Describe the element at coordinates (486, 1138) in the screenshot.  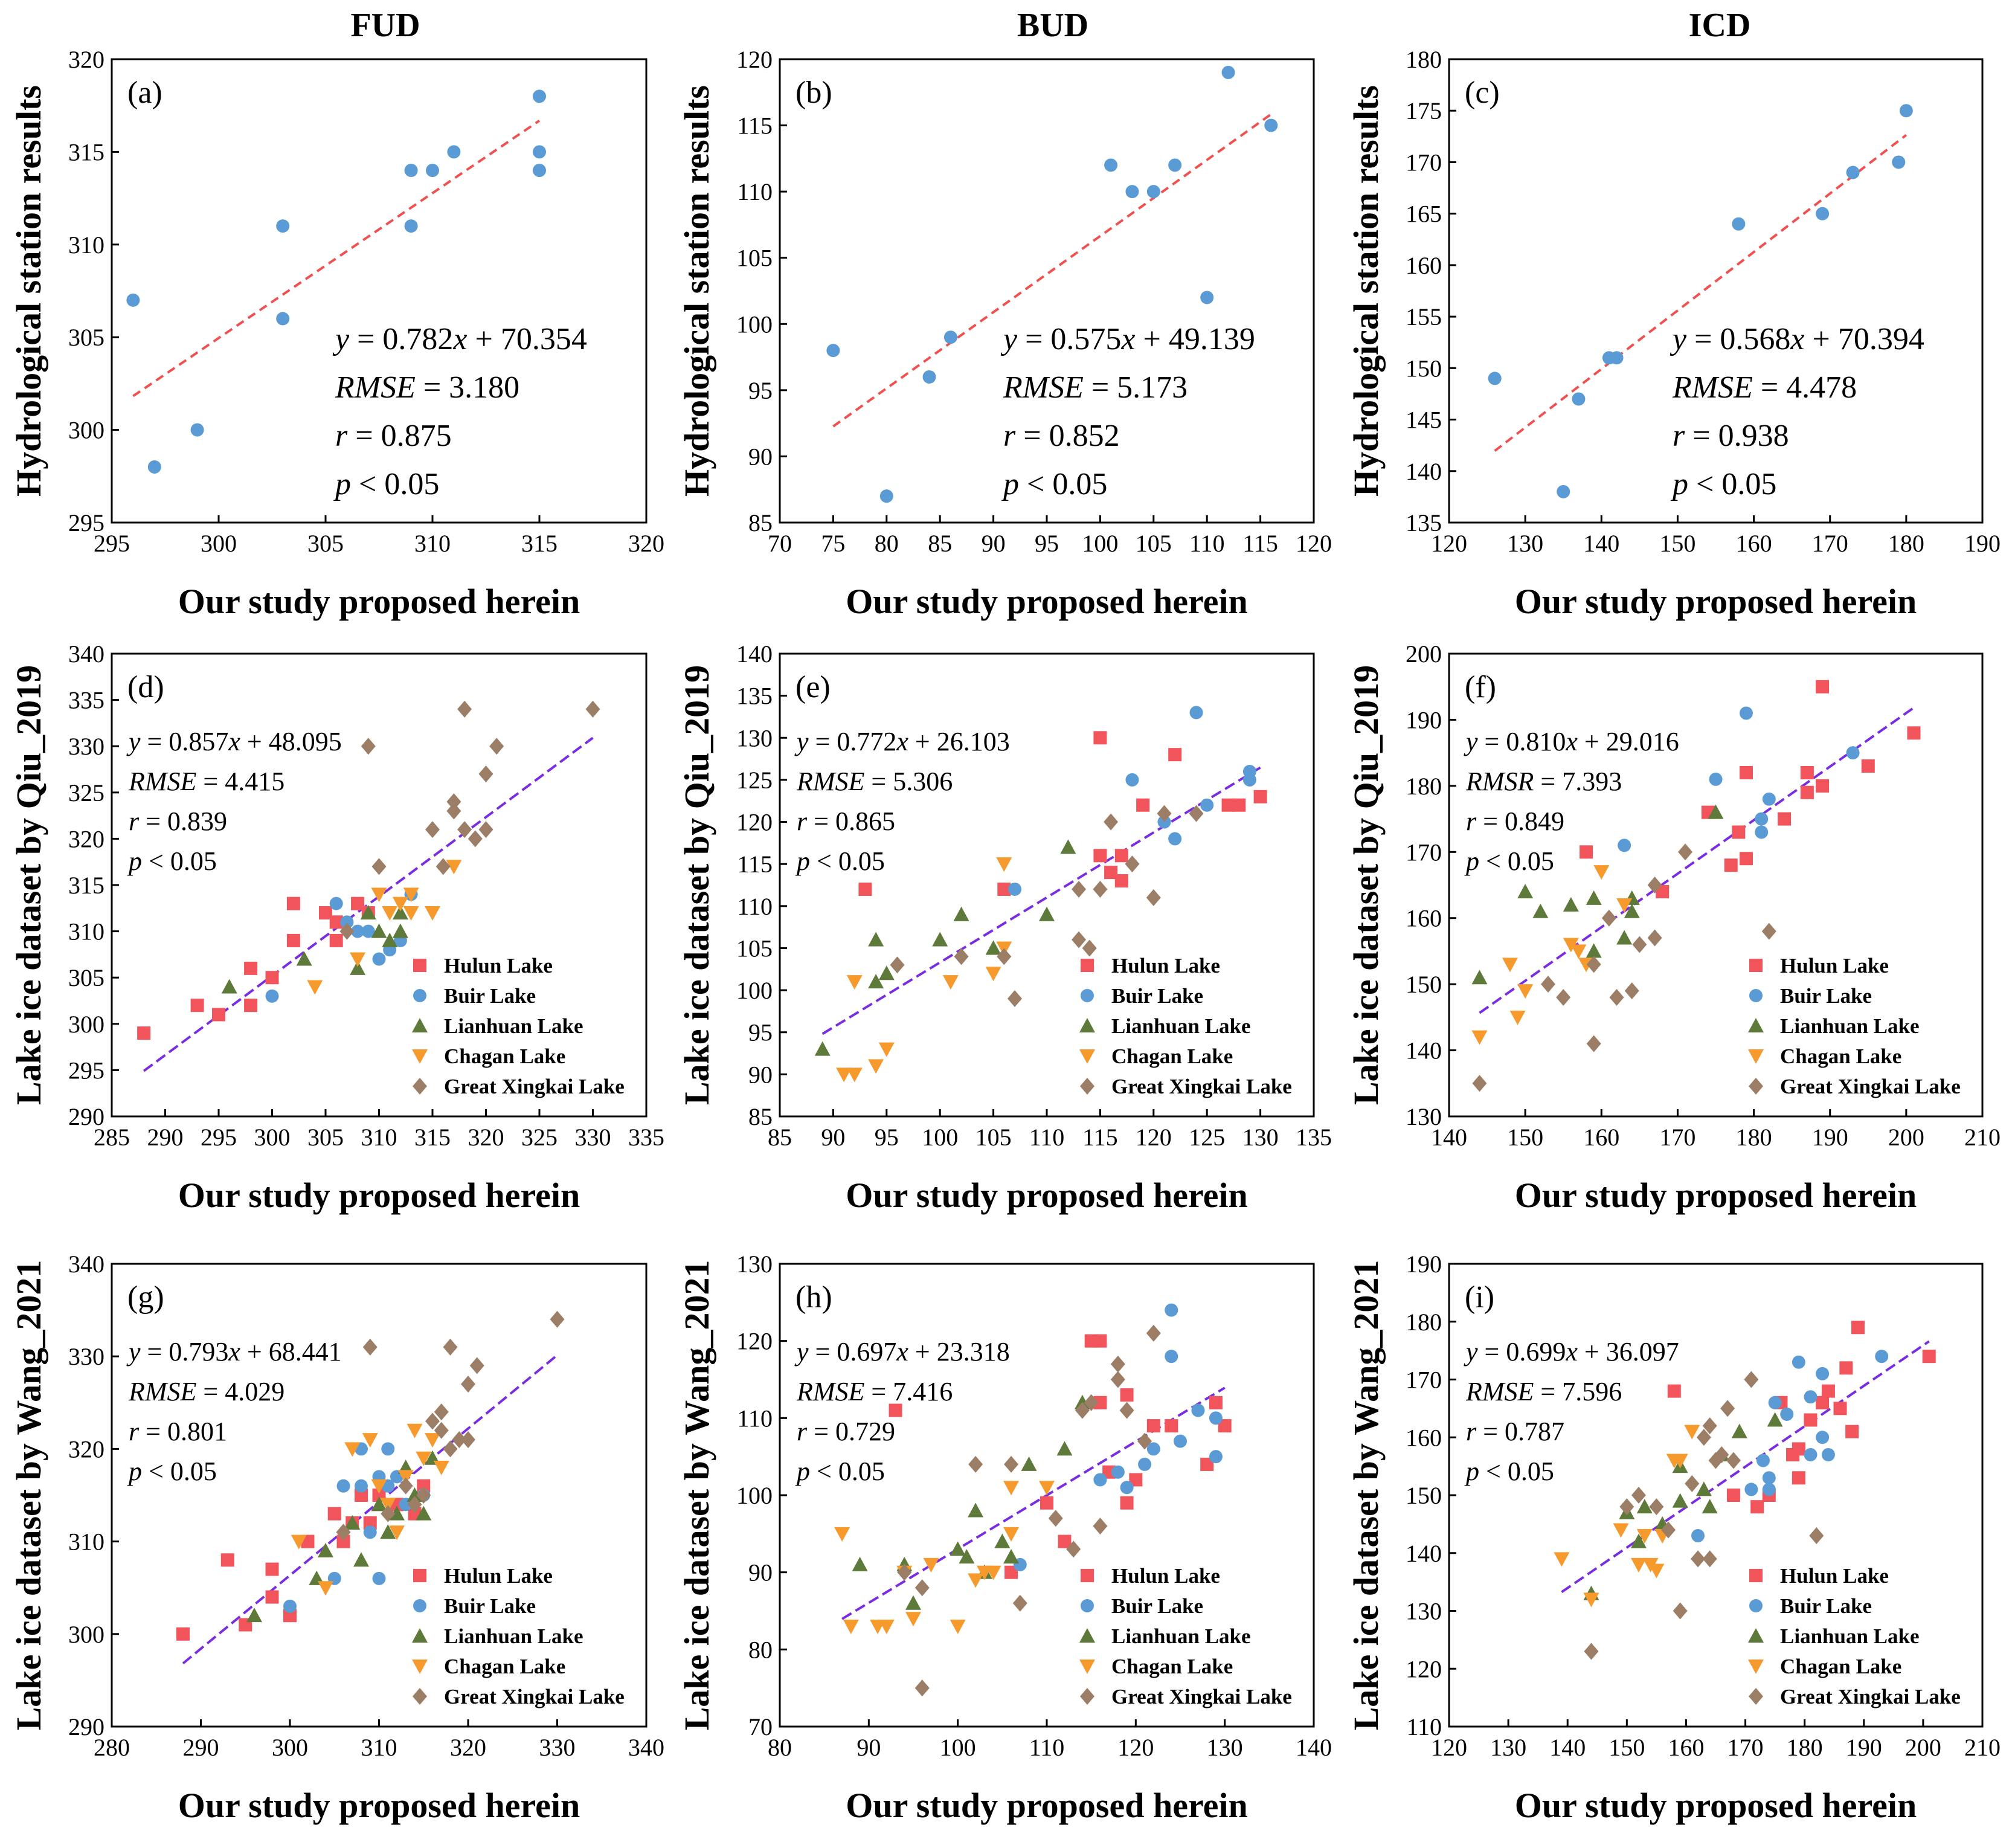
I see `x-tick-label: 320` at that location.